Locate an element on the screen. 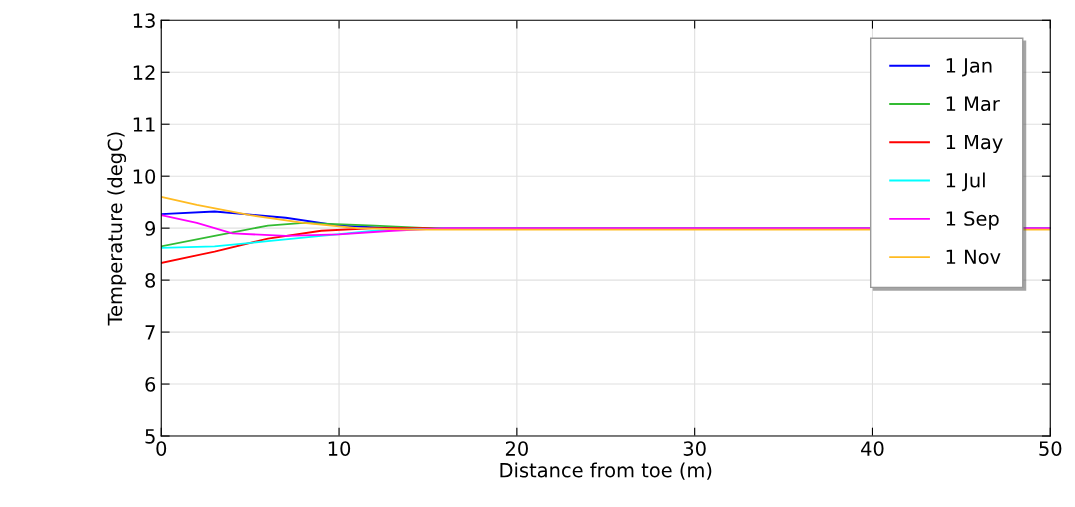 The image size is (1075, 507). legend-label: 1 Jan is located at coordinates (969, 67).